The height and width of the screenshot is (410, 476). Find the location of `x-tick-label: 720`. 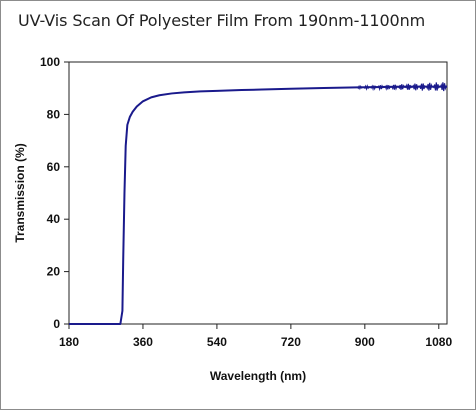

x-tick-label: 720 is located at coordinates (291, 342).